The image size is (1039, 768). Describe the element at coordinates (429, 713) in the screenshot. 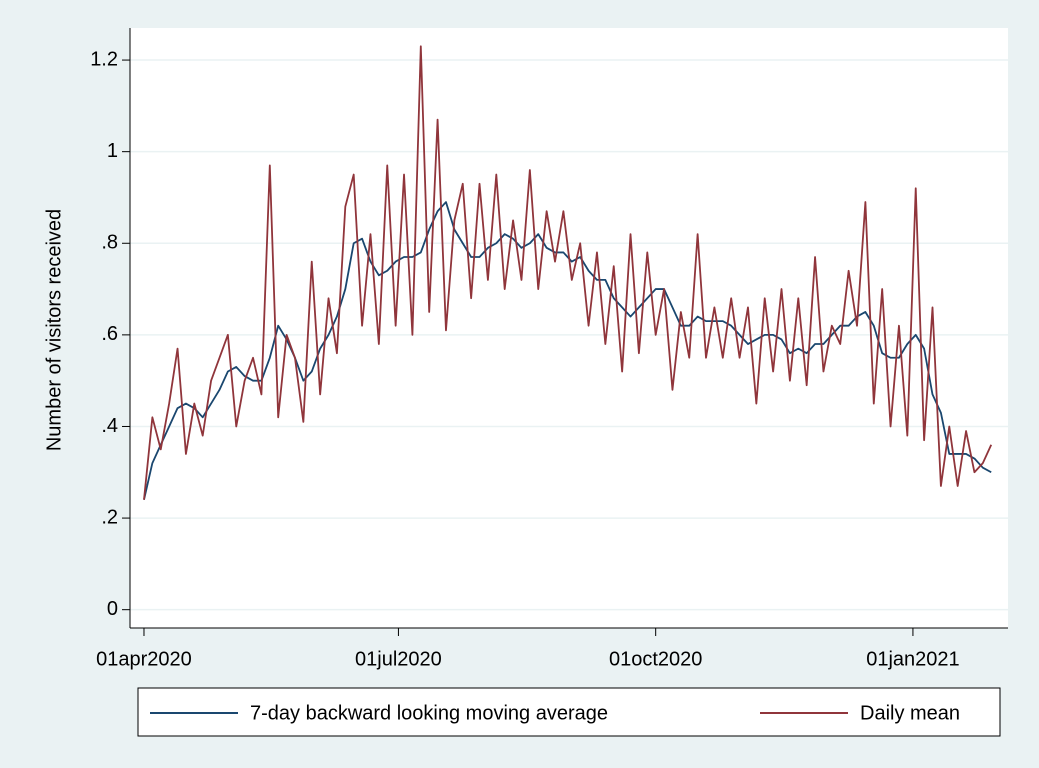

I see `legend-label: 7-day backward looking moving average` at that location.